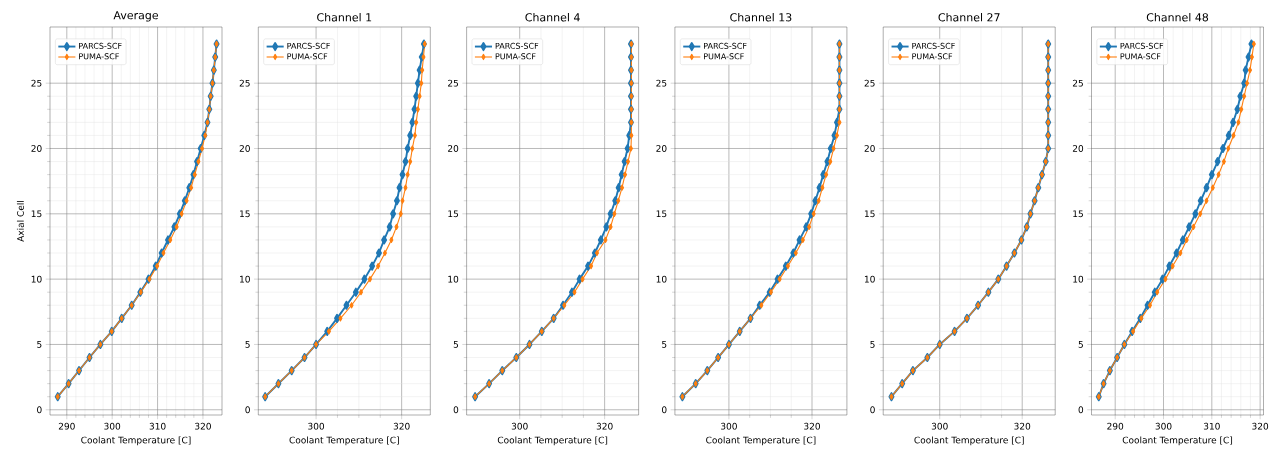 The height and width of the screenshot is (456, 1281). Describe the element at coordinates (761, 17) in the screenshot. I see `chart-title: Channel 13` at that location.